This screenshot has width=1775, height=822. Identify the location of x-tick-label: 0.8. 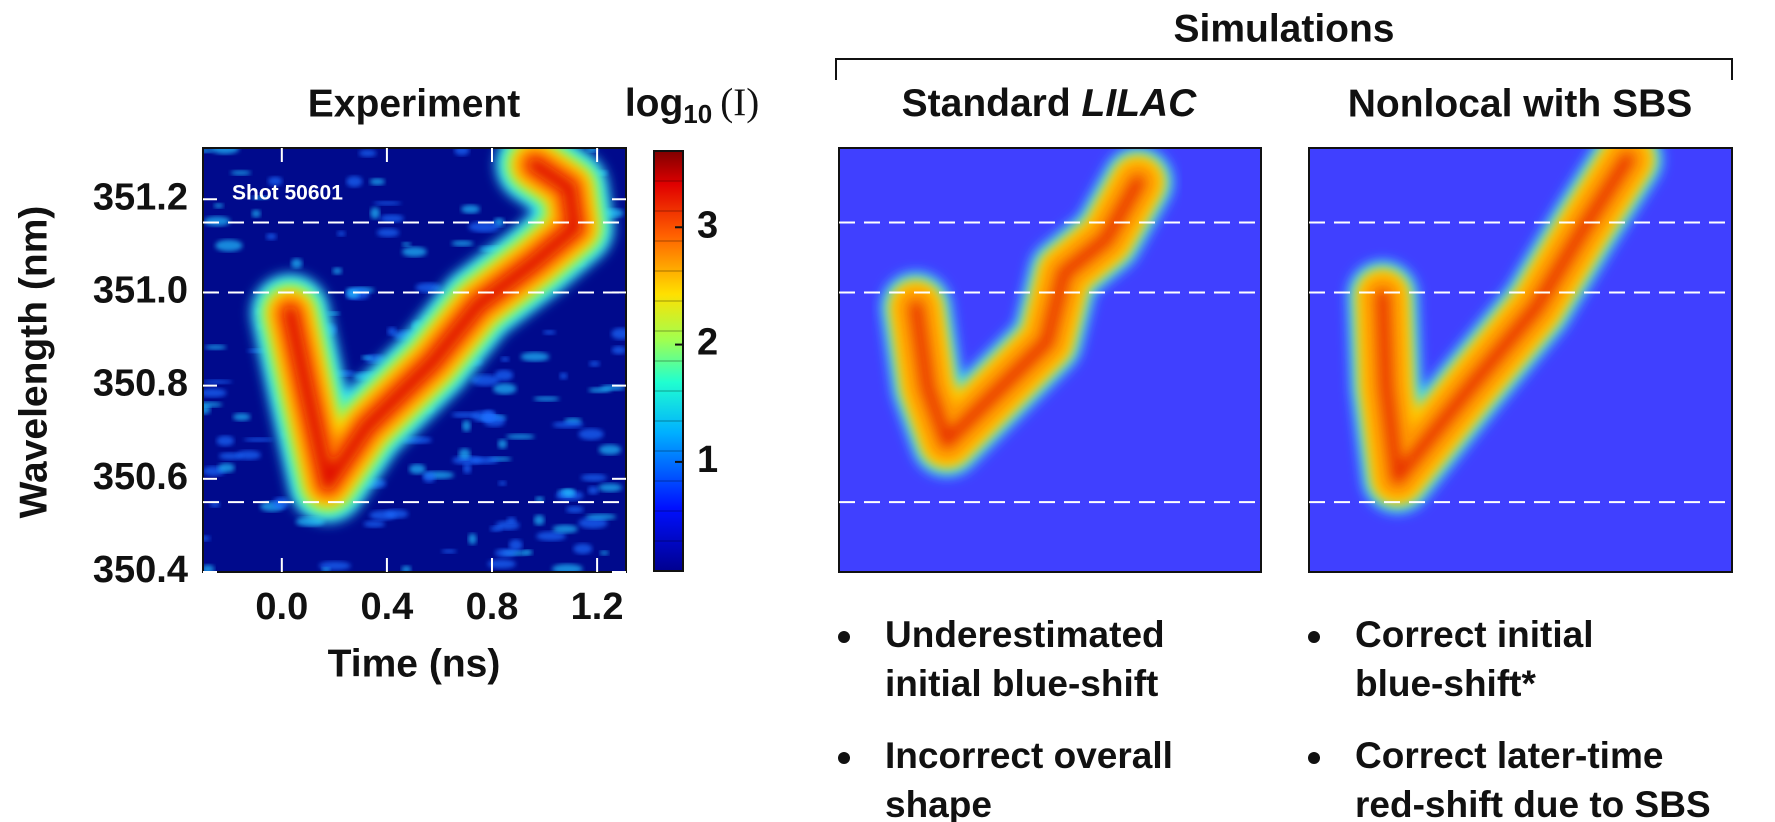
(492, 607).